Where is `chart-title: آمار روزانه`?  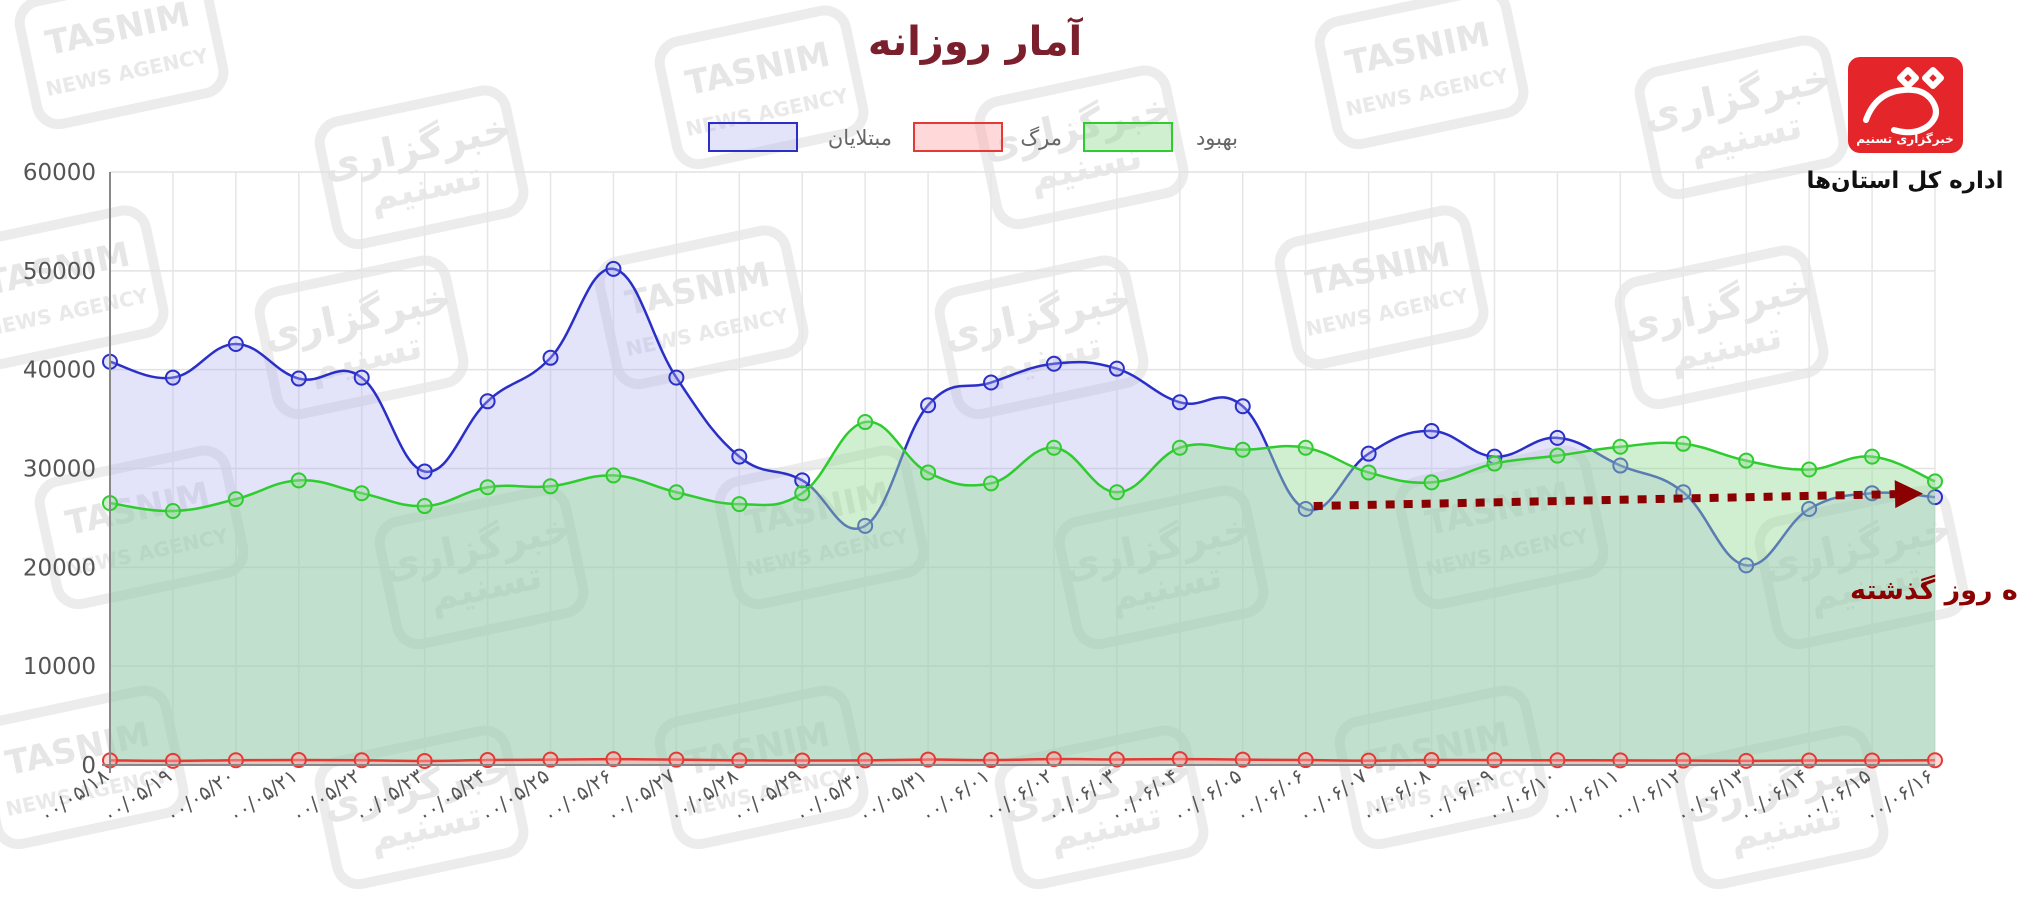
chart-title: آمار روزانه is located at coordinates (976, 40).